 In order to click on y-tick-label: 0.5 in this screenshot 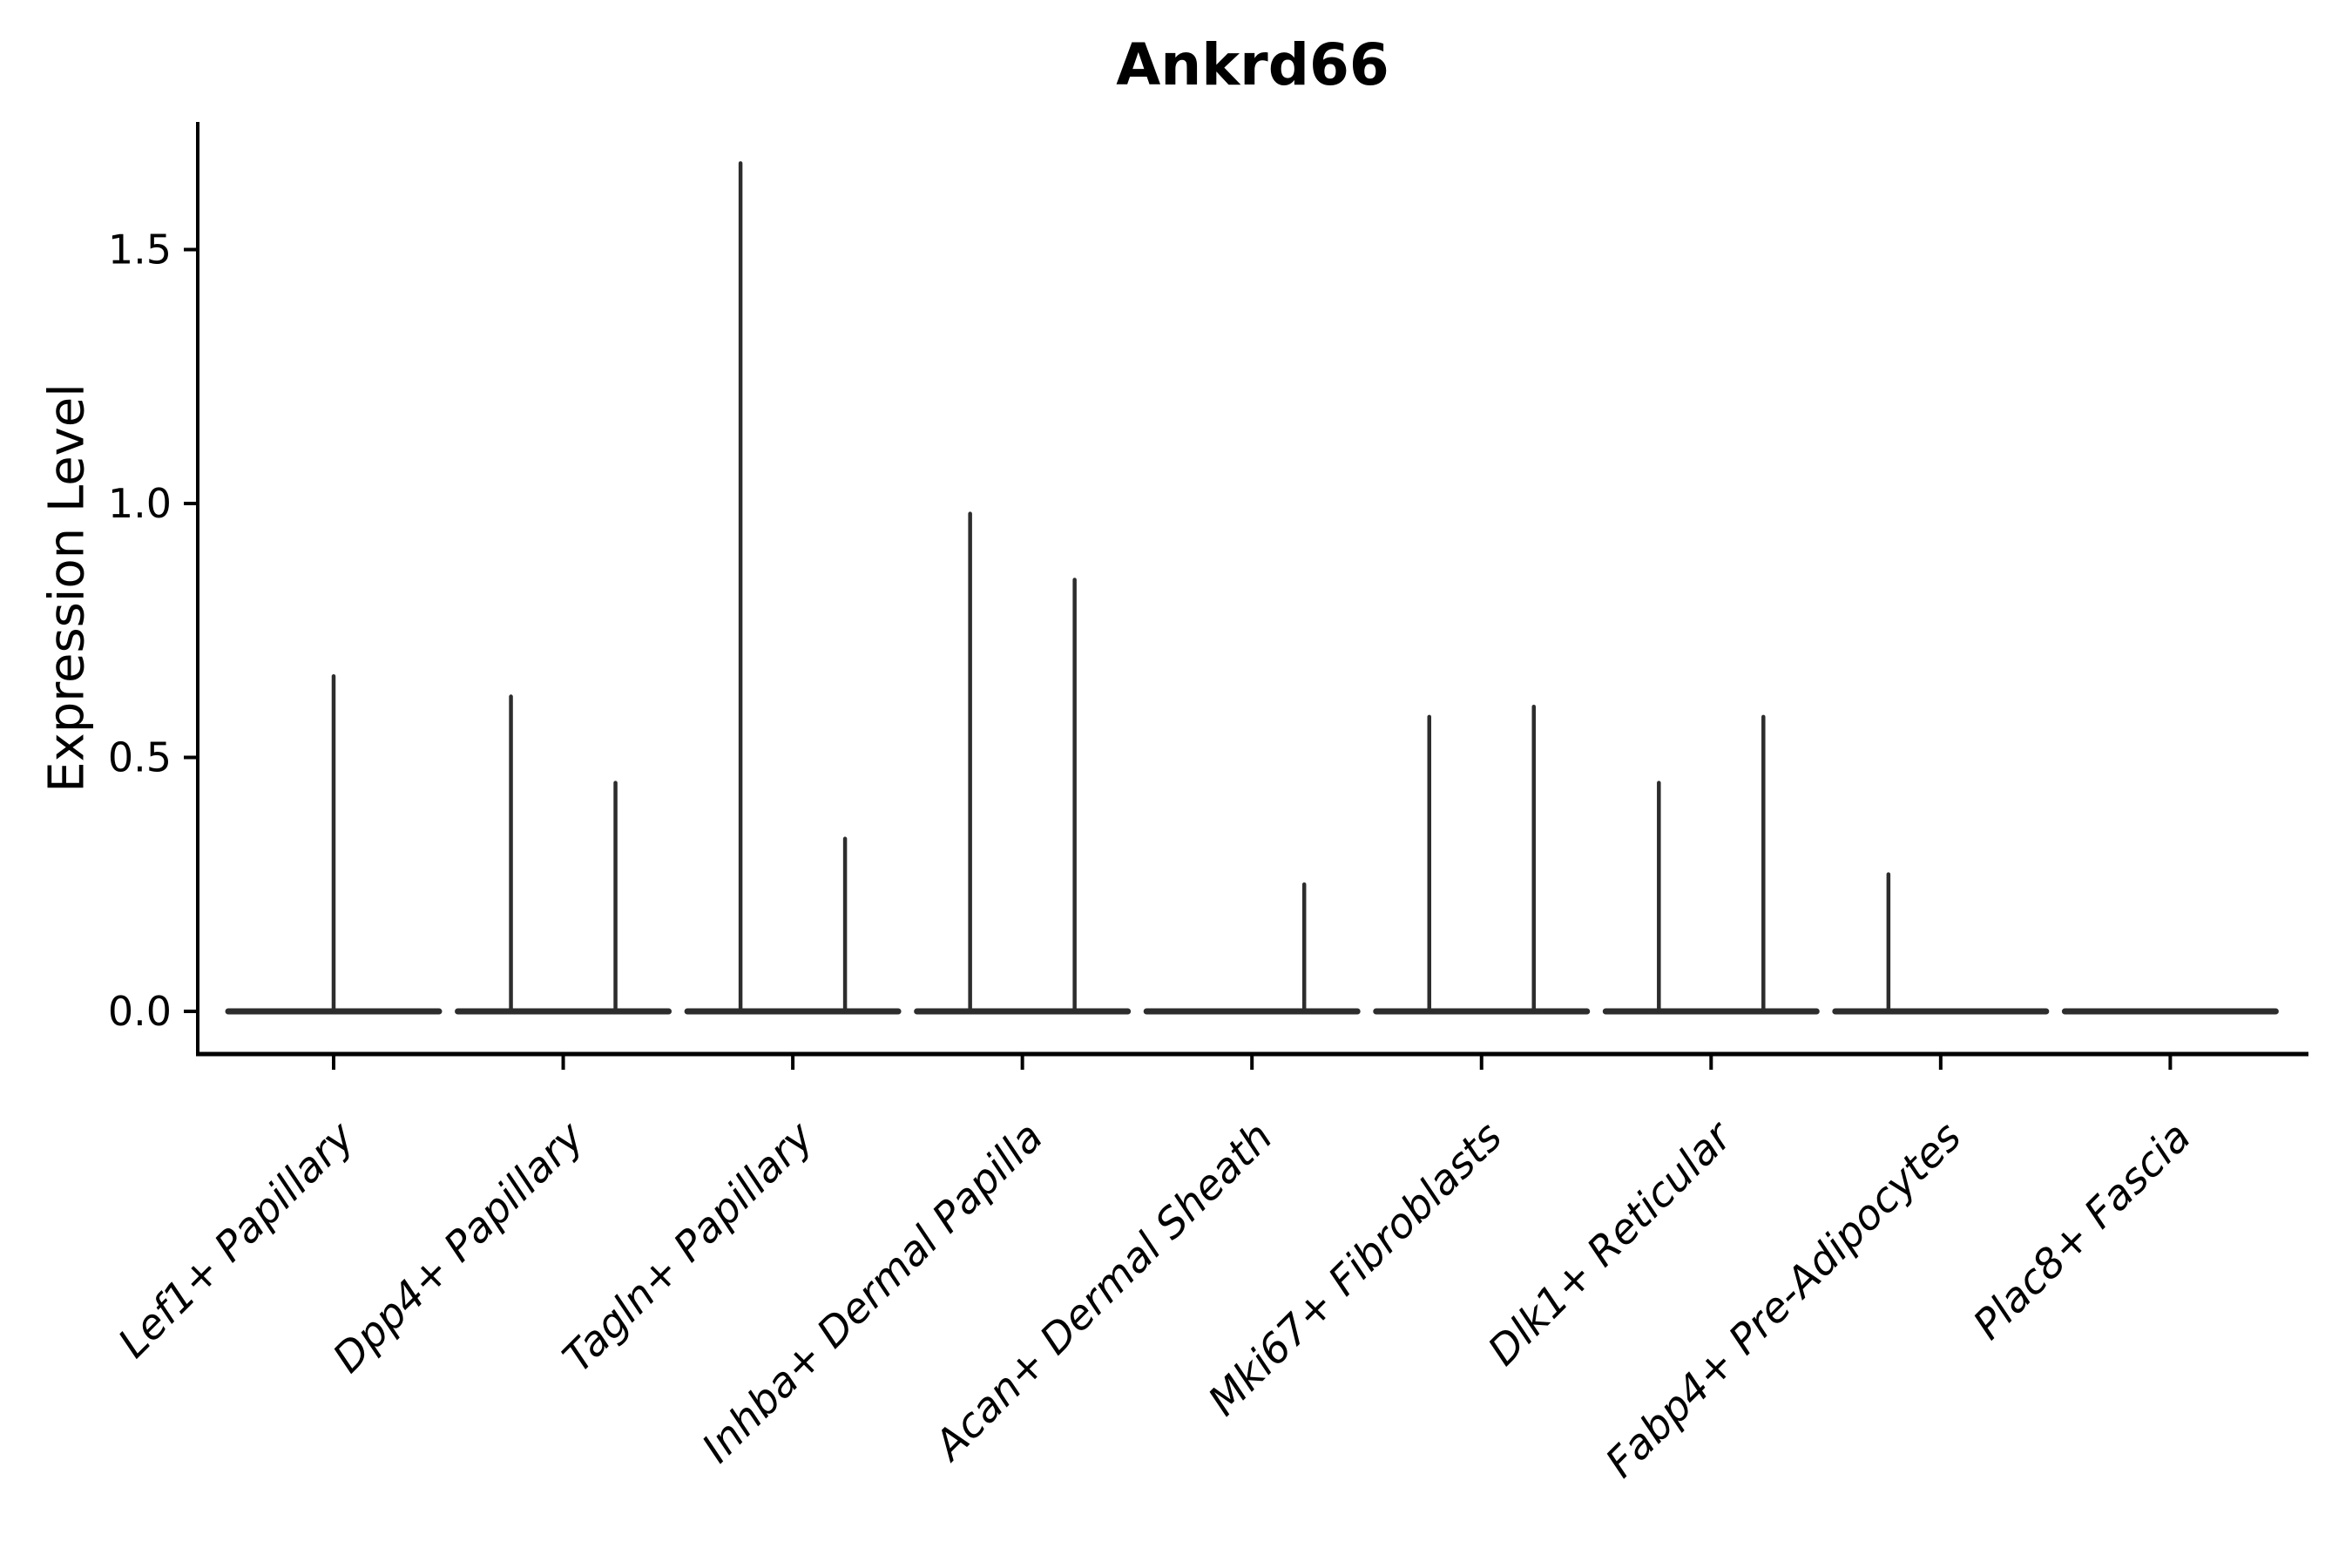, I will do `click(140, 757)`.